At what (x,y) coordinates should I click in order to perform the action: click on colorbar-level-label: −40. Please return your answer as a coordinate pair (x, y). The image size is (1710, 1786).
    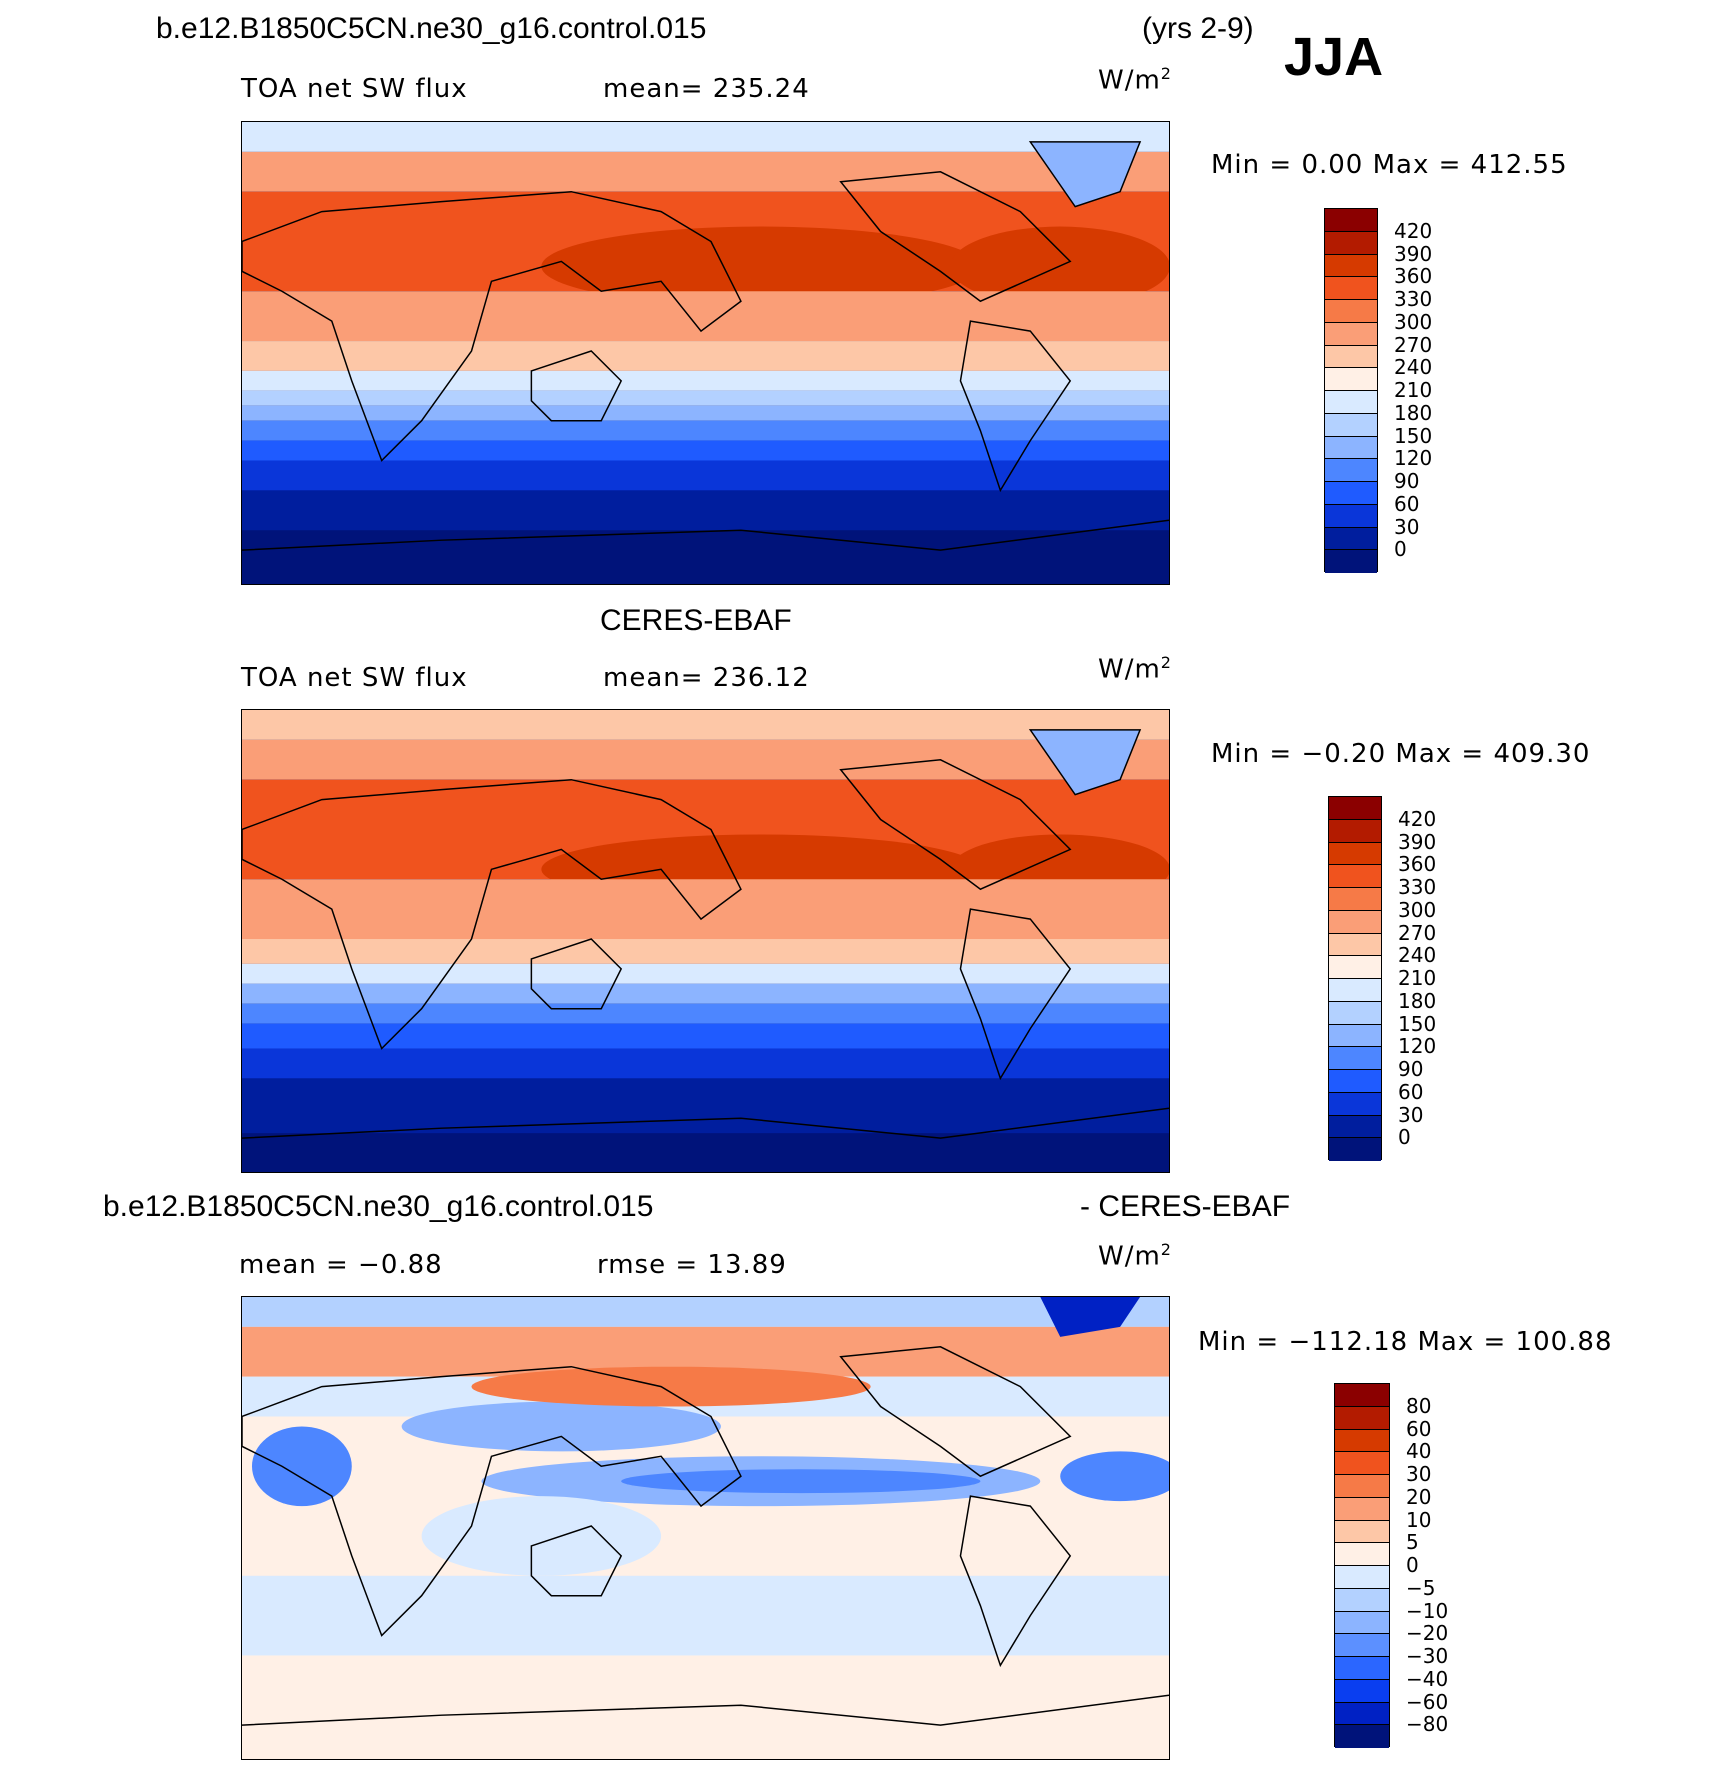
    Looking at the image, I should click on (1427, 1678).